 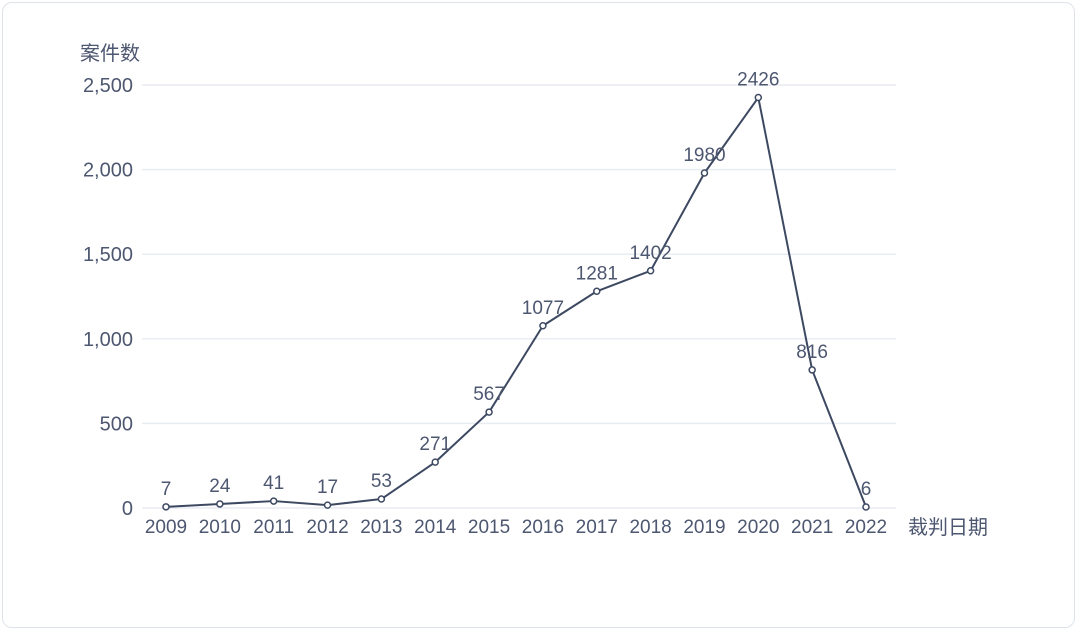 I want to click on data-point-label: 53, so click(x=381, y=481).